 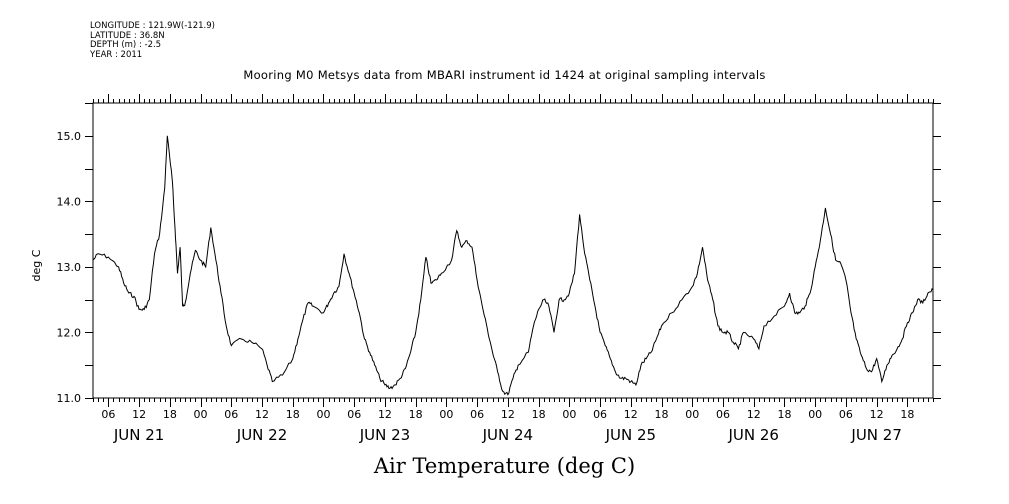 I want to click on x-day-label: JUN 25, so click(x=630, y=435).